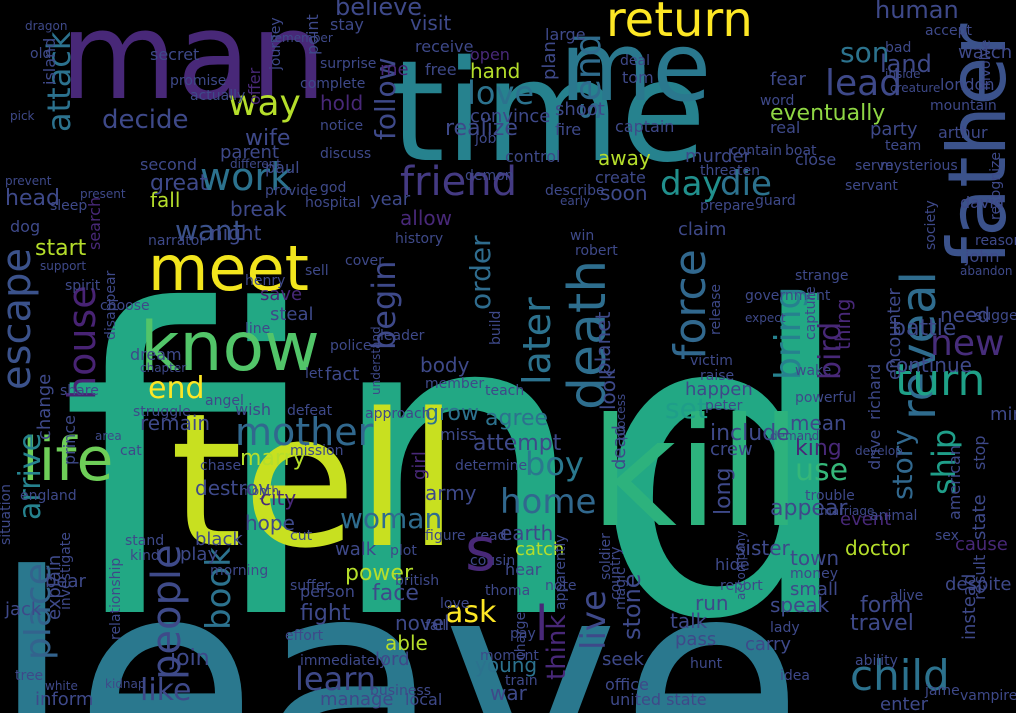  What do you see at coordinates (526, 533) in the screenshot?
I see `cloud-word: earth` at bounding box center [526, 533].